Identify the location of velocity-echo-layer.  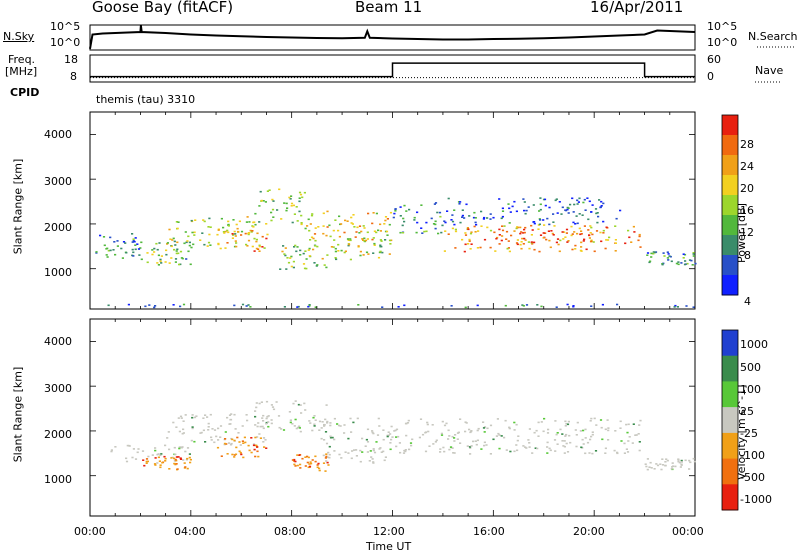
(403, 436).